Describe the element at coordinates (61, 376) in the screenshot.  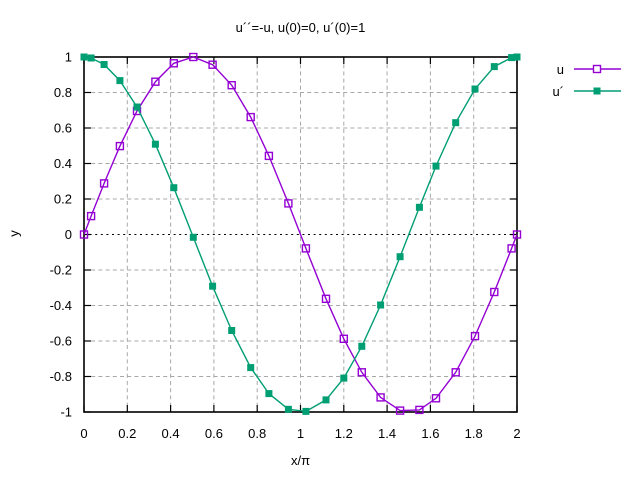
I see `y-tick-label: -0.8` at that location.